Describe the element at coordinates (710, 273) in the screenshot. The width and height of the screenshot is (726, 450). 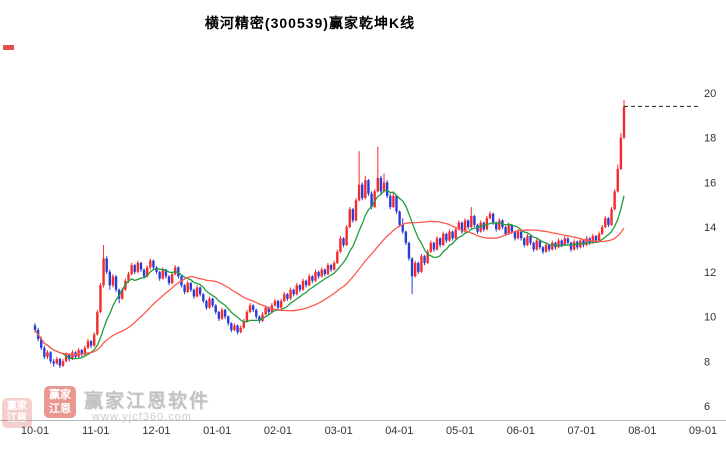
I see `svg-text: 12` at that location.